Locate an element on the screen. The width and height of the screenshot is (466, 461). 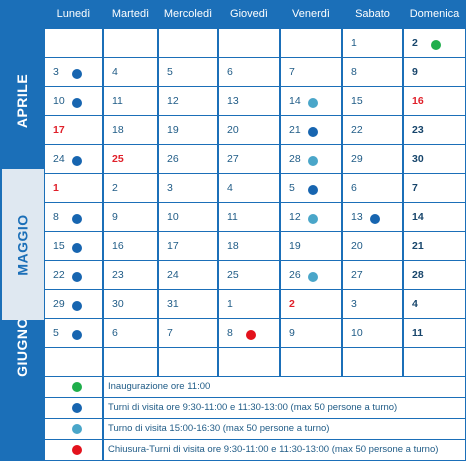
month-text: MAGGIO is located at coordinates (23, 244).